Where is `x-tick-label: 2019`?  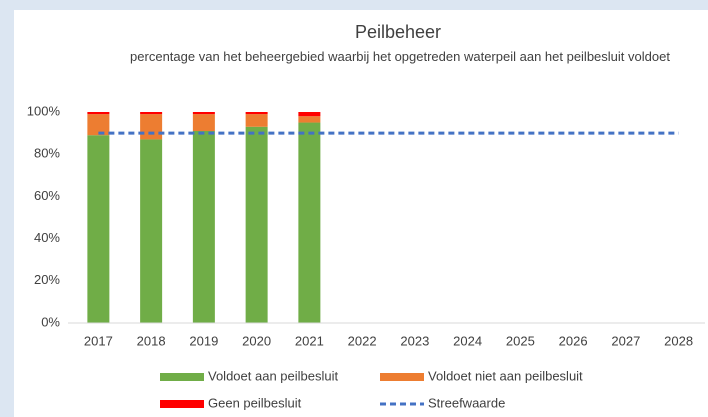
x-tick-label: 2019 is located at coordinates (203, 340).